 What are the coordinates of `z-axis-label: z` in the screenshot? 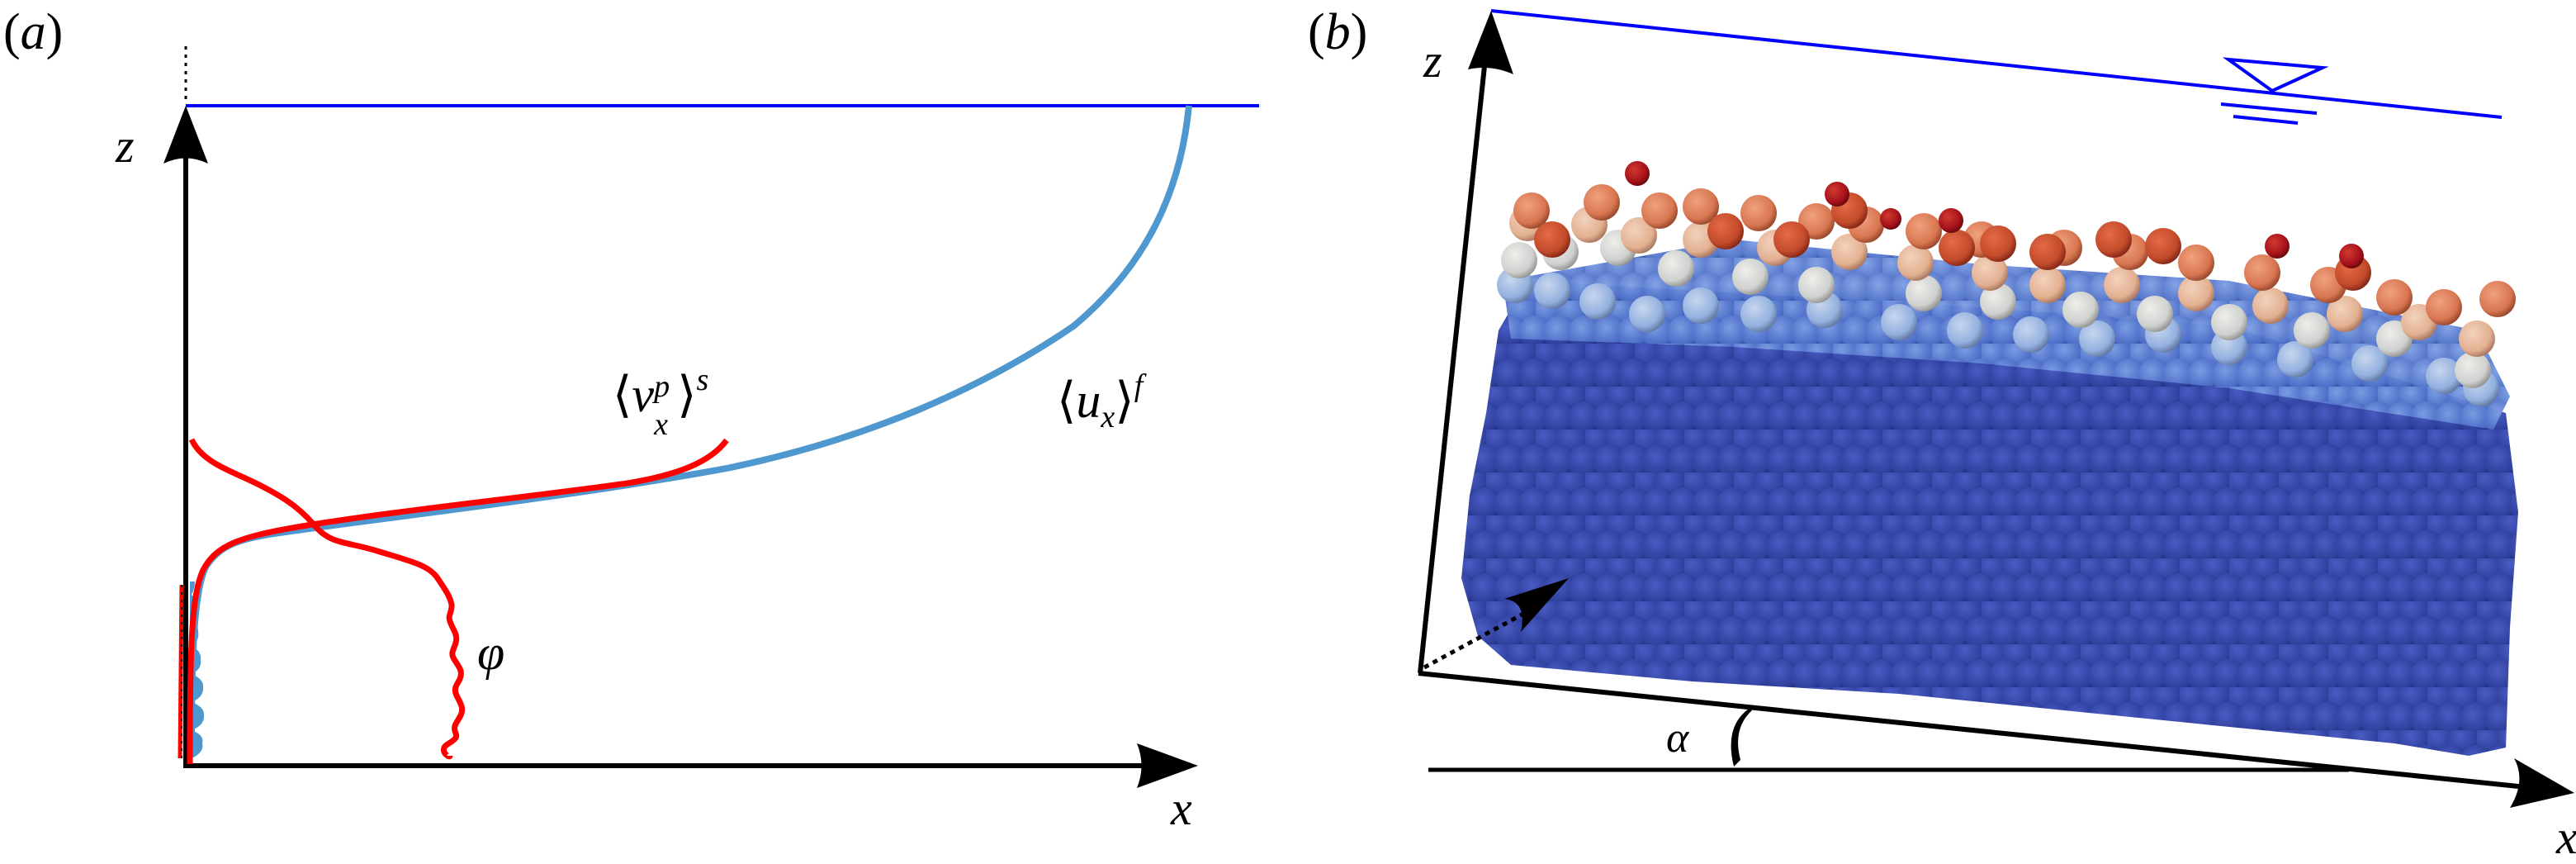 It's located at (125, 146).